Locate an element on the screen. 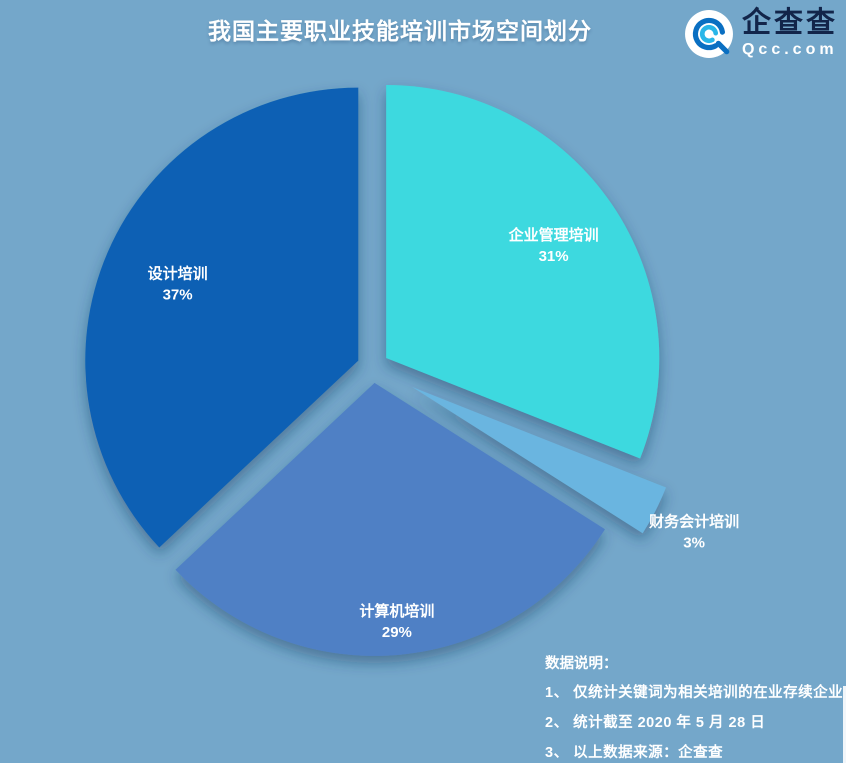 This screenshot has height=763, width=846. pie-slice-label-2: 计算机培训 29% is located at coordinates (396, 621).